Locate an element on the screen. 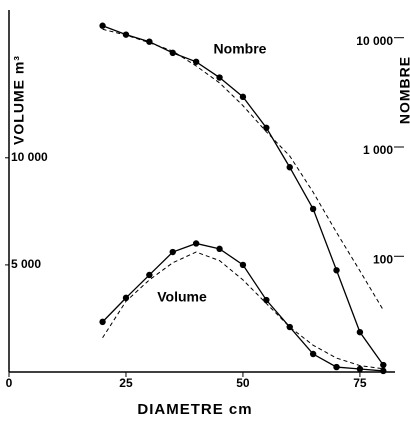 The width and height of the screenshot is (410, 425). x-tick-label: 0 is located at coordinates (9, 383).